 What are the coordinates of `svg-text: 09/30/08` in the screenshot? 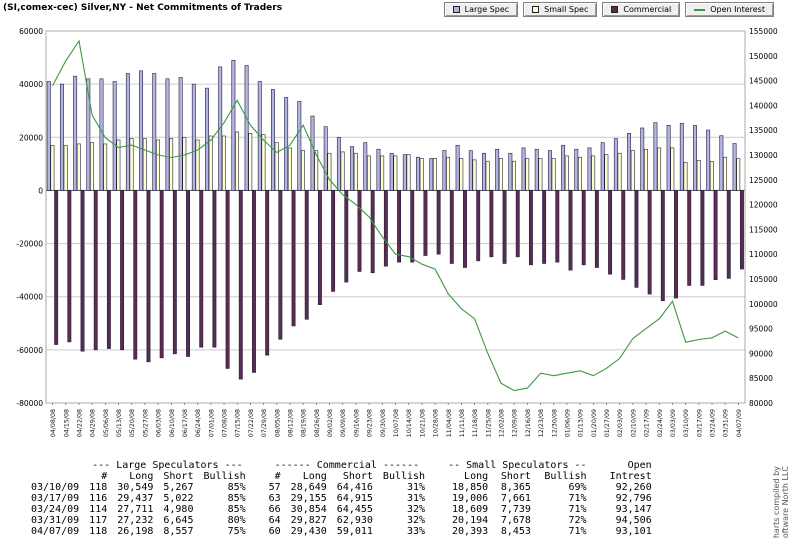 It's located at (383, 423).